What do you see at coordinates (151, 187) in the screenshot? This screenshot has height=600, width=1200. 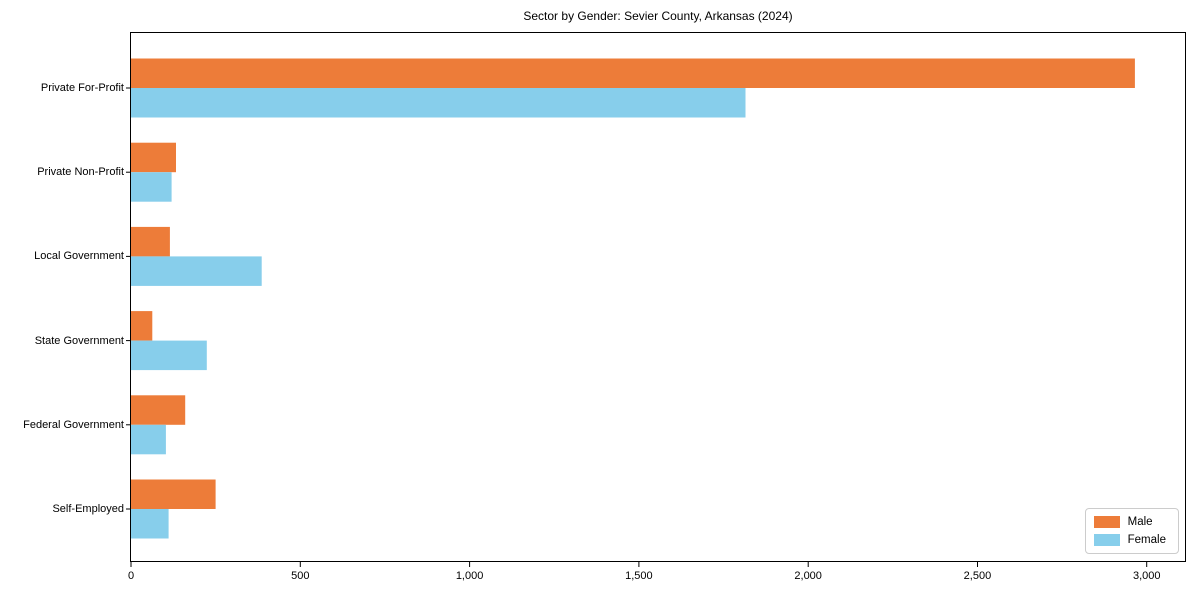 I see `bar-female-private-non-profit` at bounding box center [151, 187].